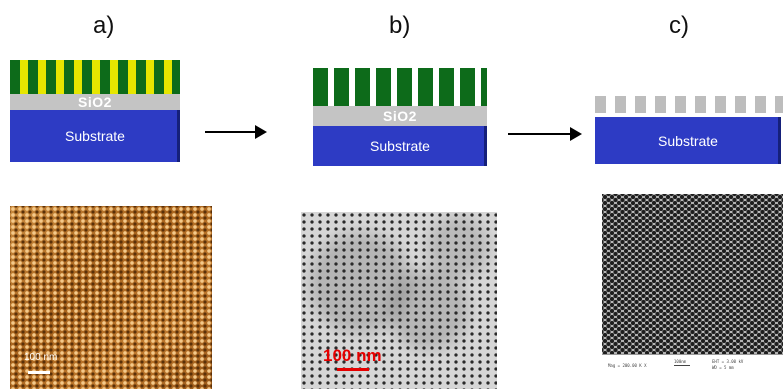  What do you see at coordinates (111, 297) in the screenshot?
I see `afm-image: 100 nm` at bounding box center [111, 297].